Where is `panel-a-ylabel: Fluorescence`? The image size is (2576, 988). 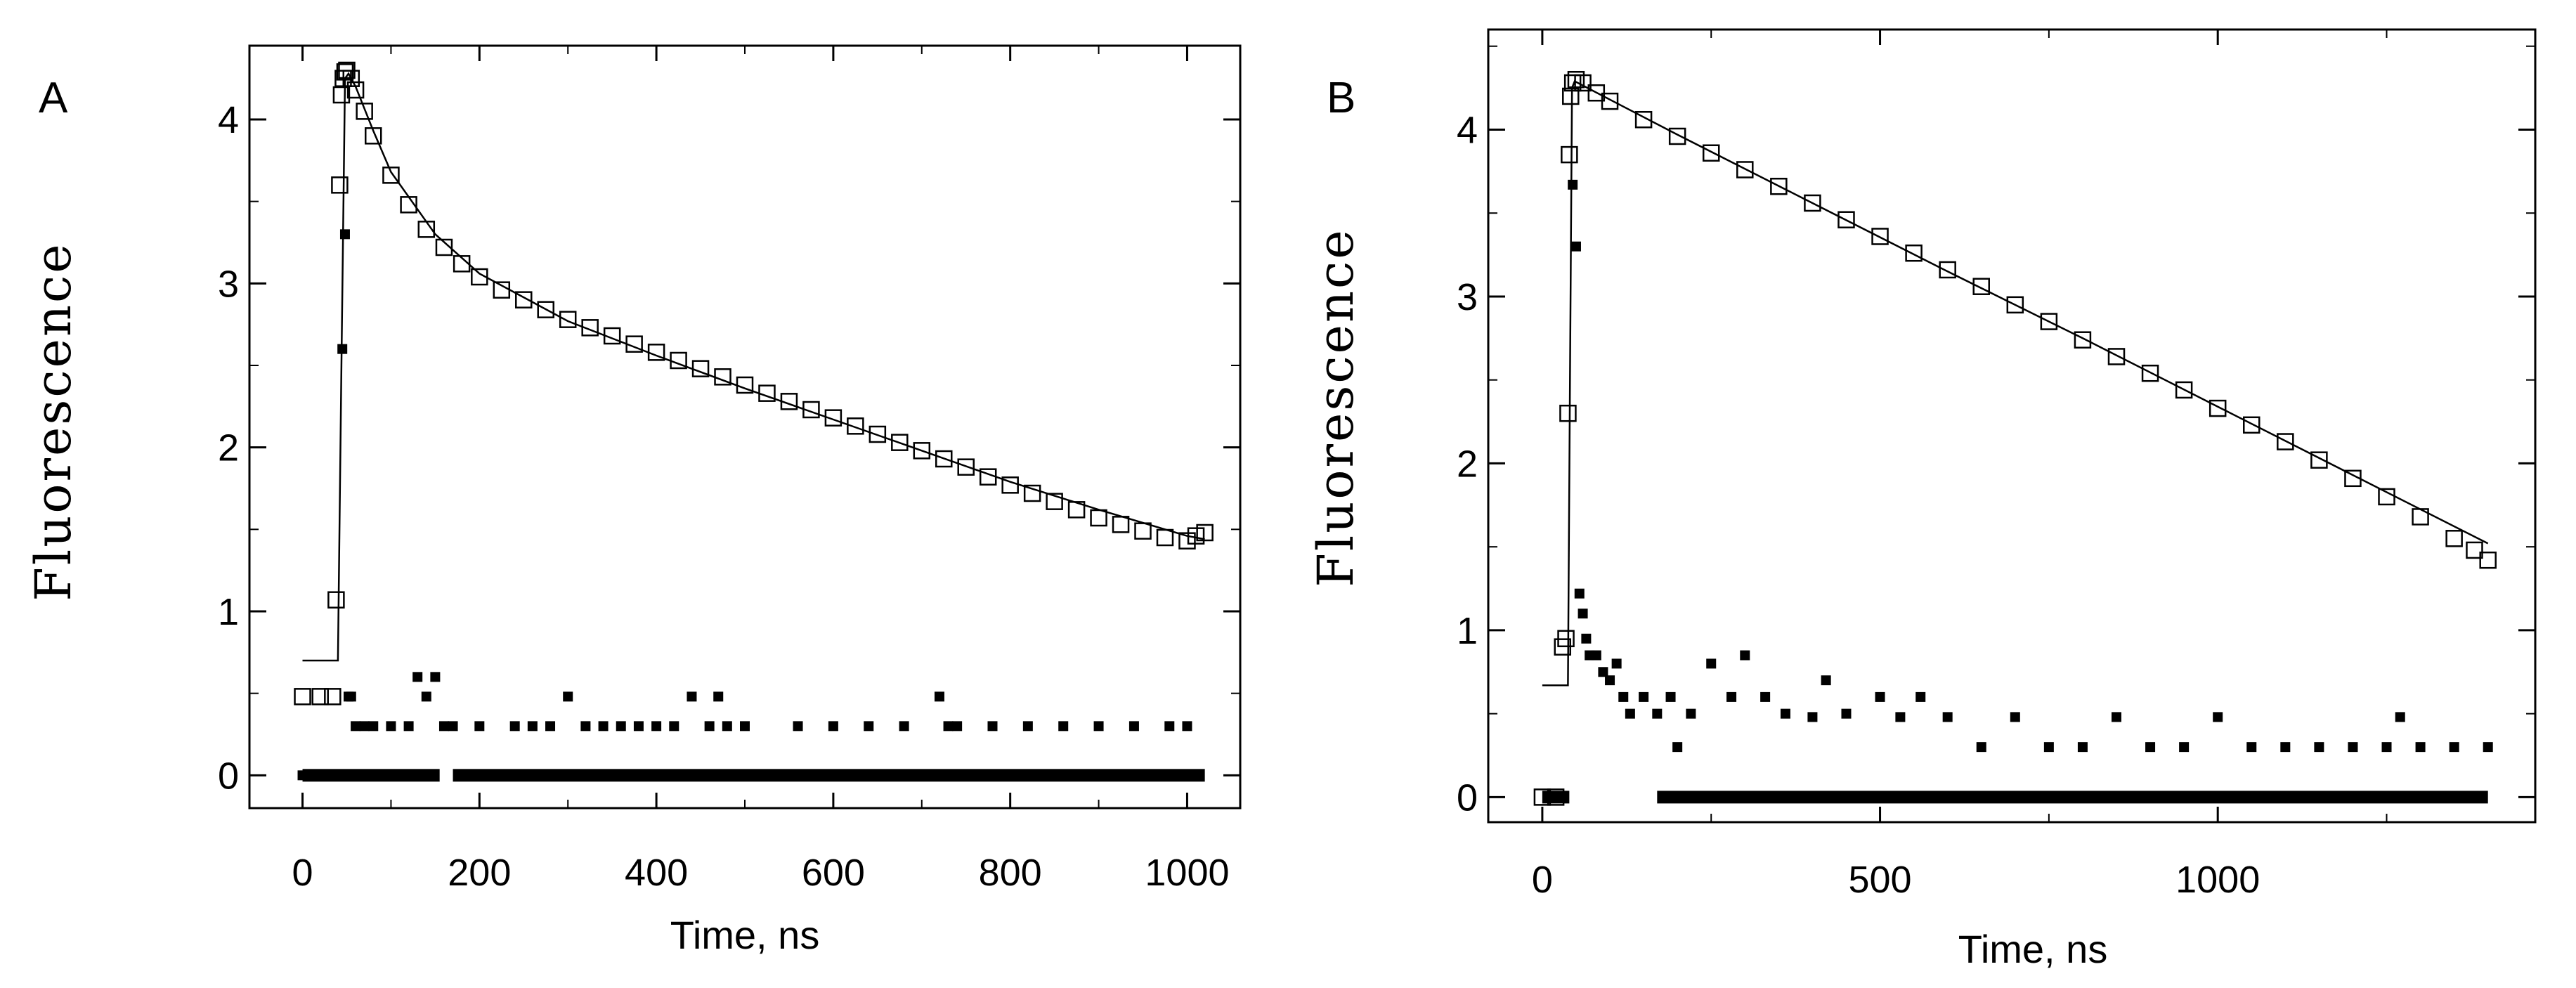
panel-a-ylabel: Fluorescence is located at coordinates (54, 422).